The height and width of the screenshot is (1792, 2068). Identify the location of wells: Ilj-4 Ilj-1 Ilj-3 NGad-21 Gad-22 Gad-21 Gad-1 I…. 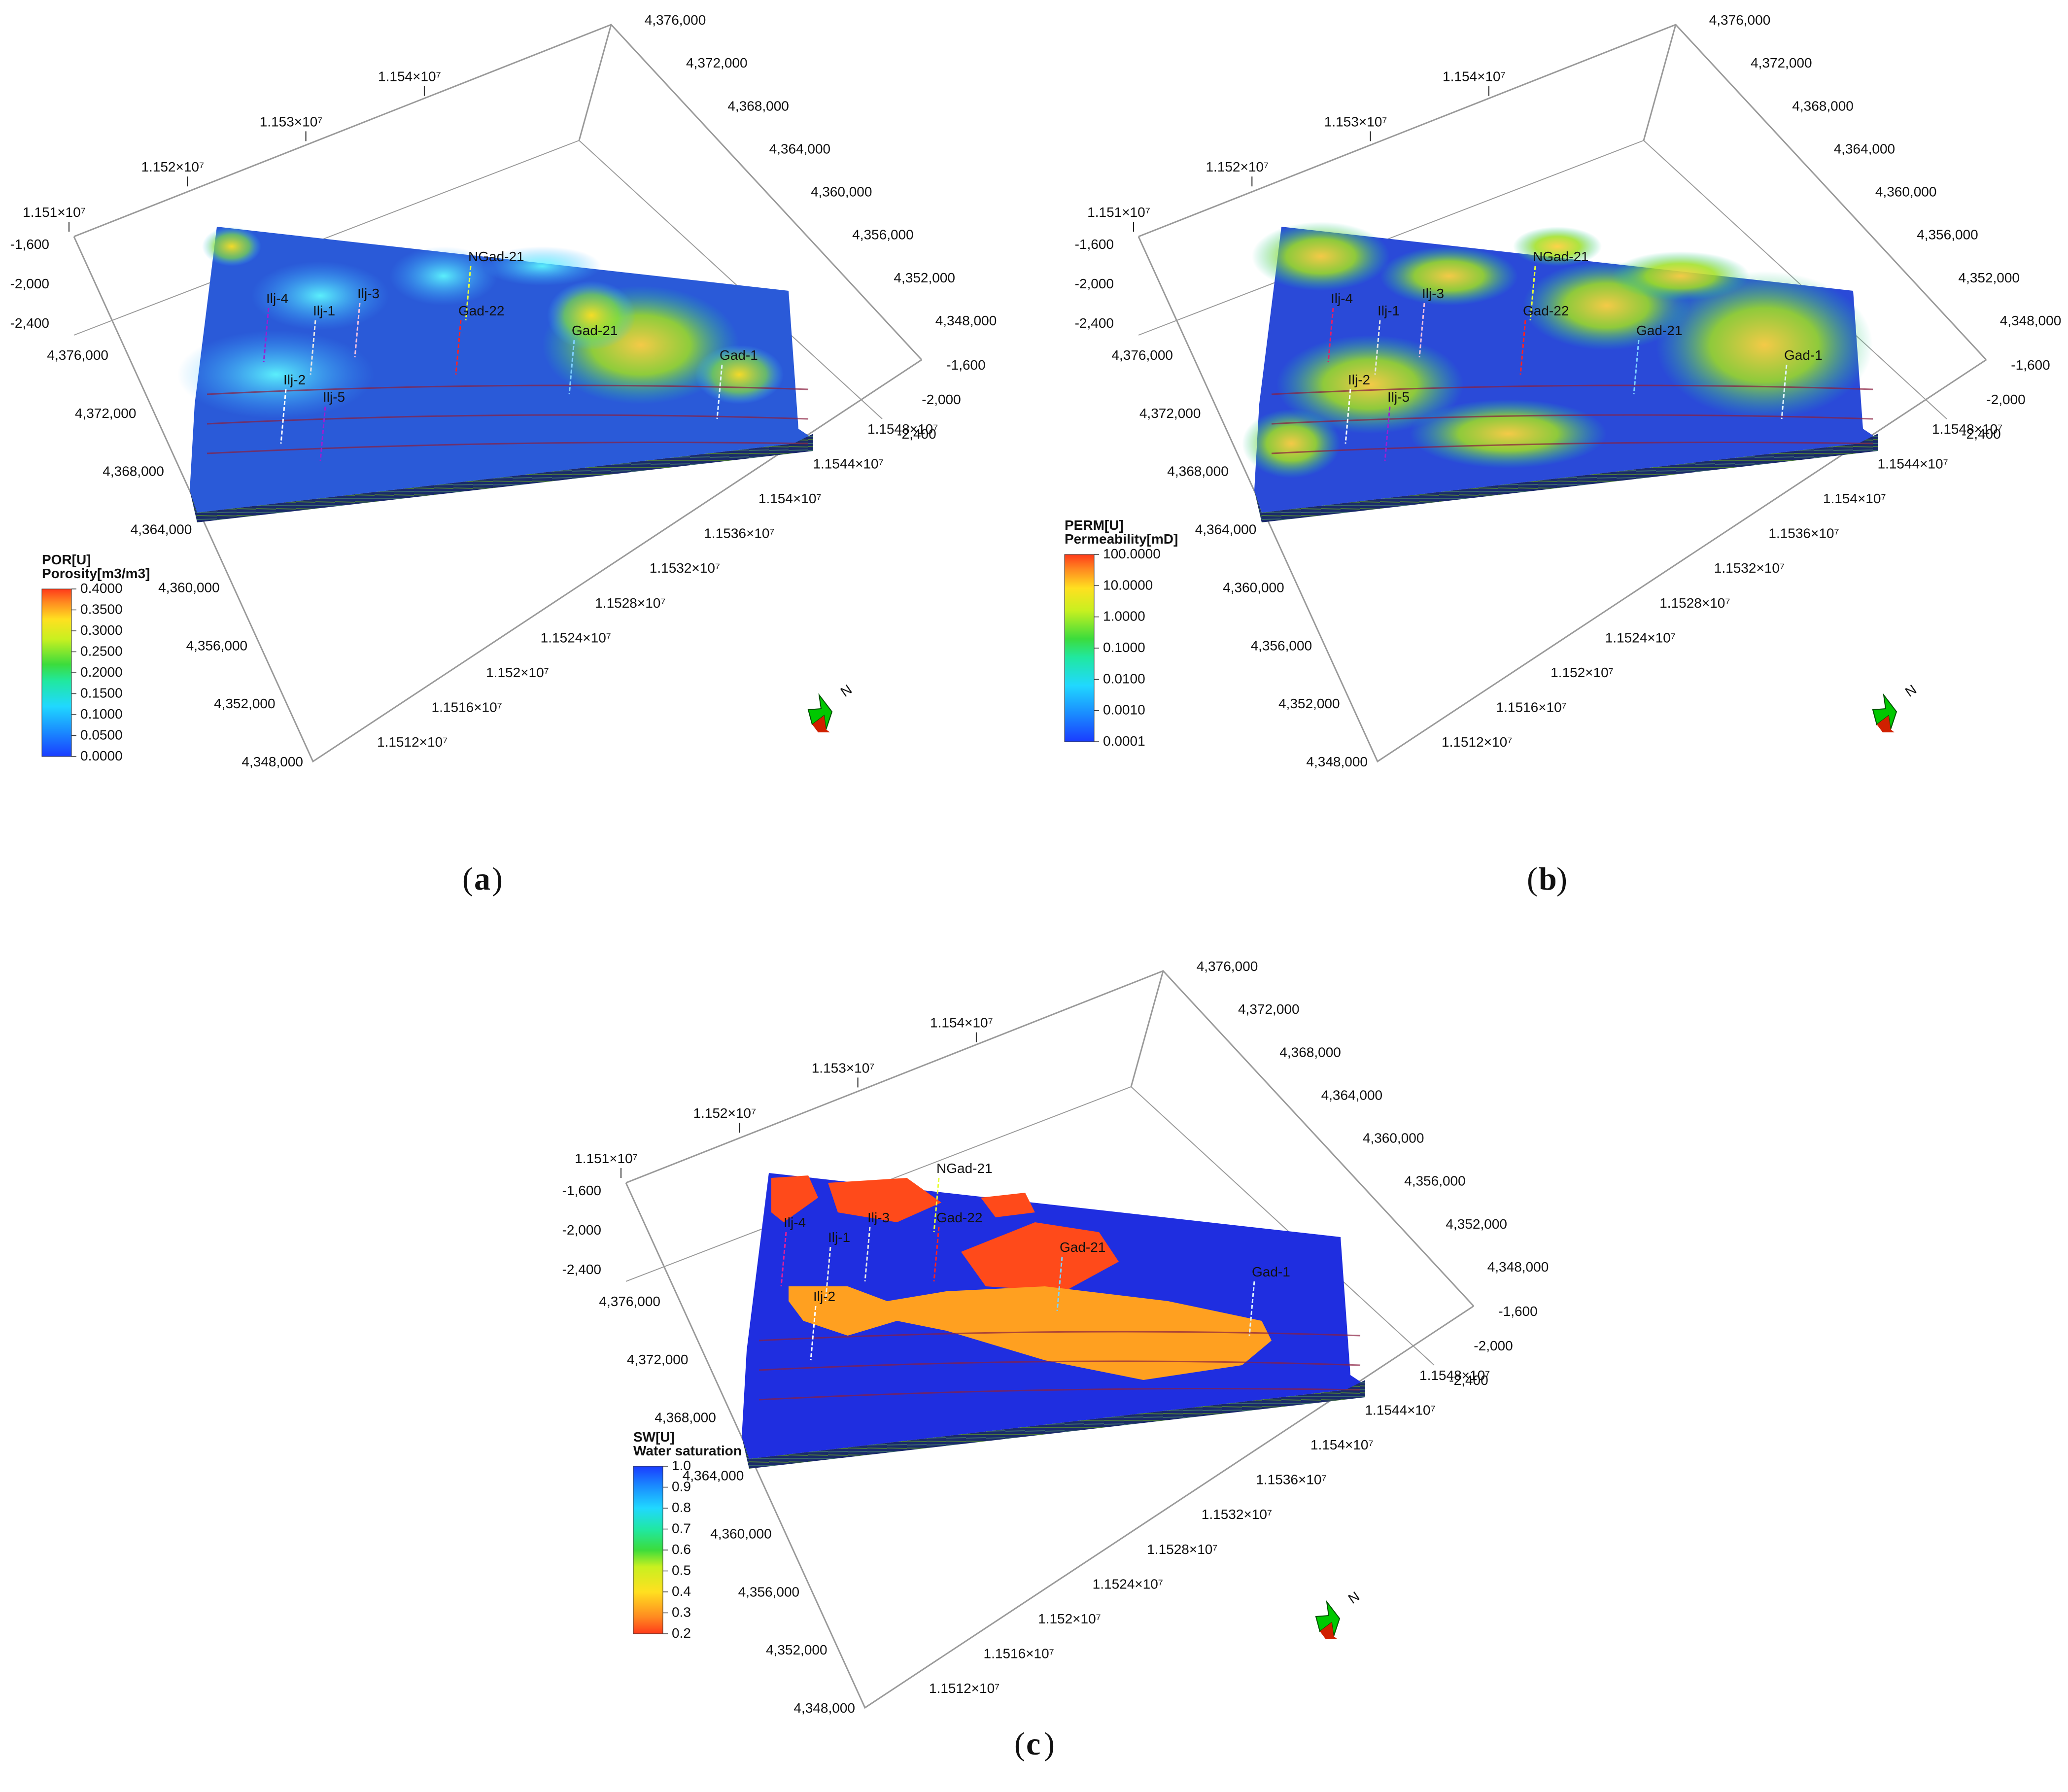
(1035, 1261).